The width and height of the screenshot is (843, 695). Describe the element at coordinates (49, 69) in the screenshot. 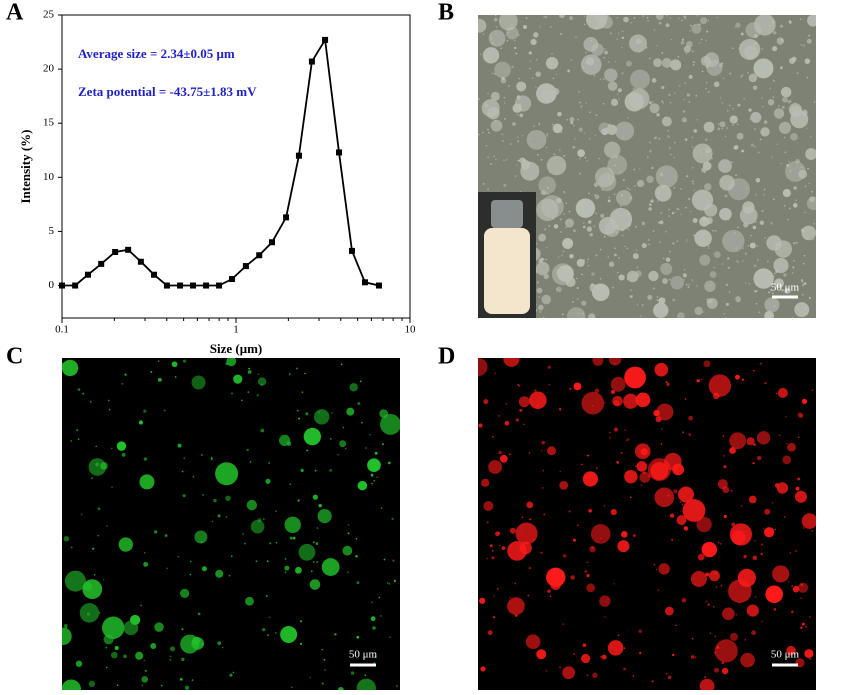

I see `y-tick-label: 20` at that location.